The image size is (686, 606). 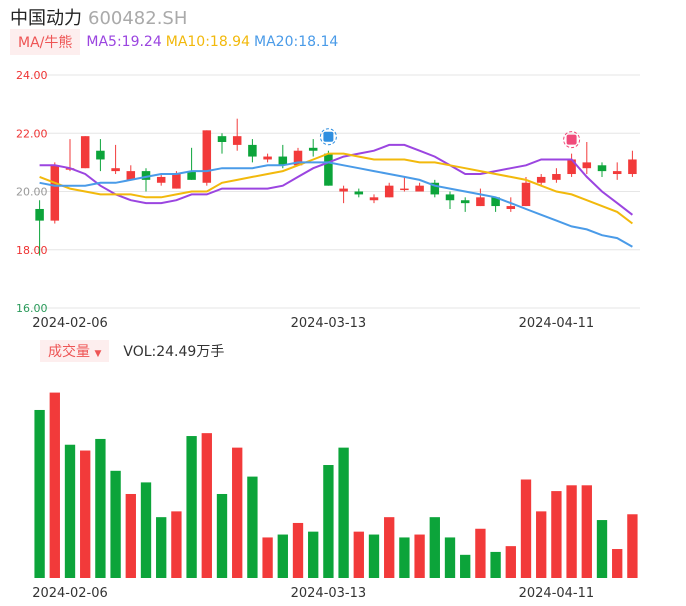 I want to click on price-date-label: 2024-02-06, so click(x=70, y=323).